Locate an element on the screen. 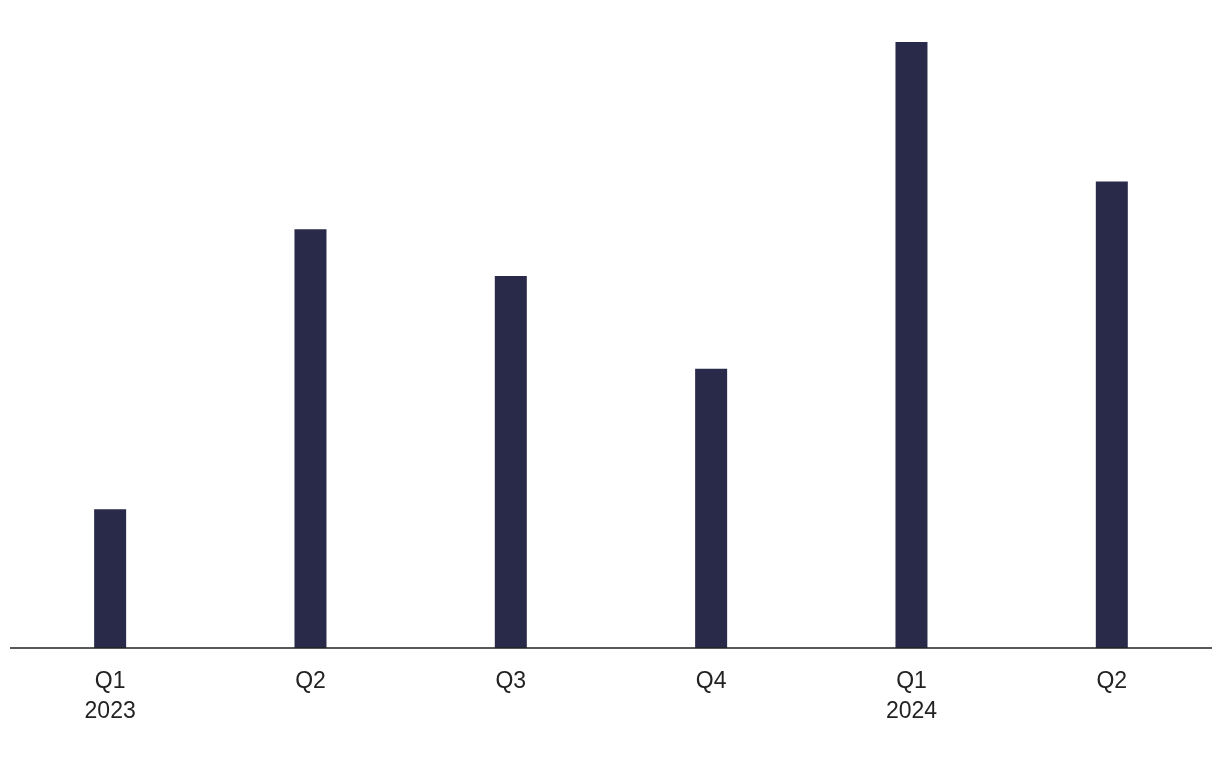 The height and width of the screenshot is (768, 1220). x-tick-label: Q1 2023 is located at coordinates (110, 695).